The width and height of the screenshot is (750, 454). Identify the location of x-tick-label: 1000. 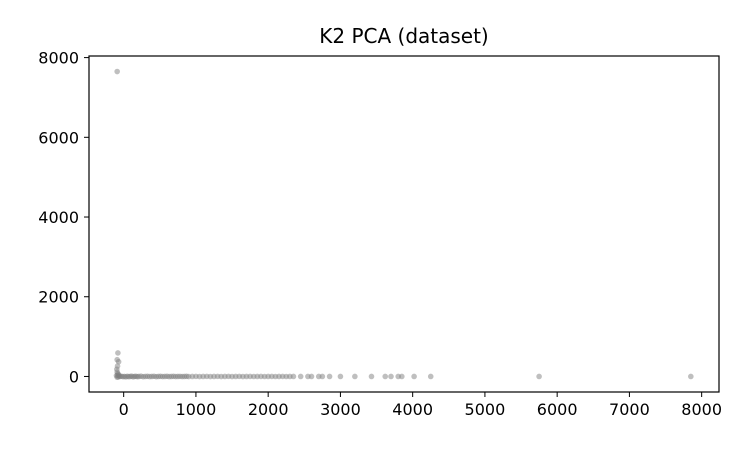
(196, 409).